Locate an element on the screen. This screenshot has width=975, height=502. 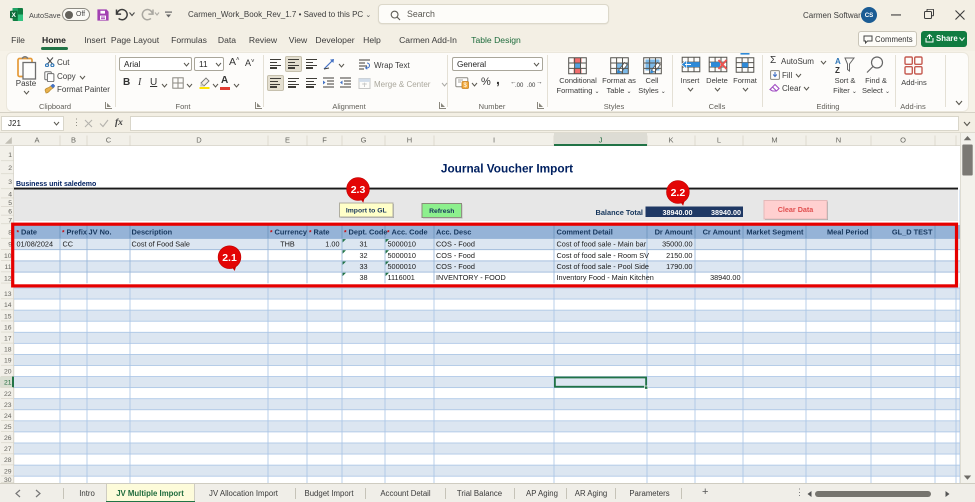
svg-text: N is located at coordinates (838, 140).